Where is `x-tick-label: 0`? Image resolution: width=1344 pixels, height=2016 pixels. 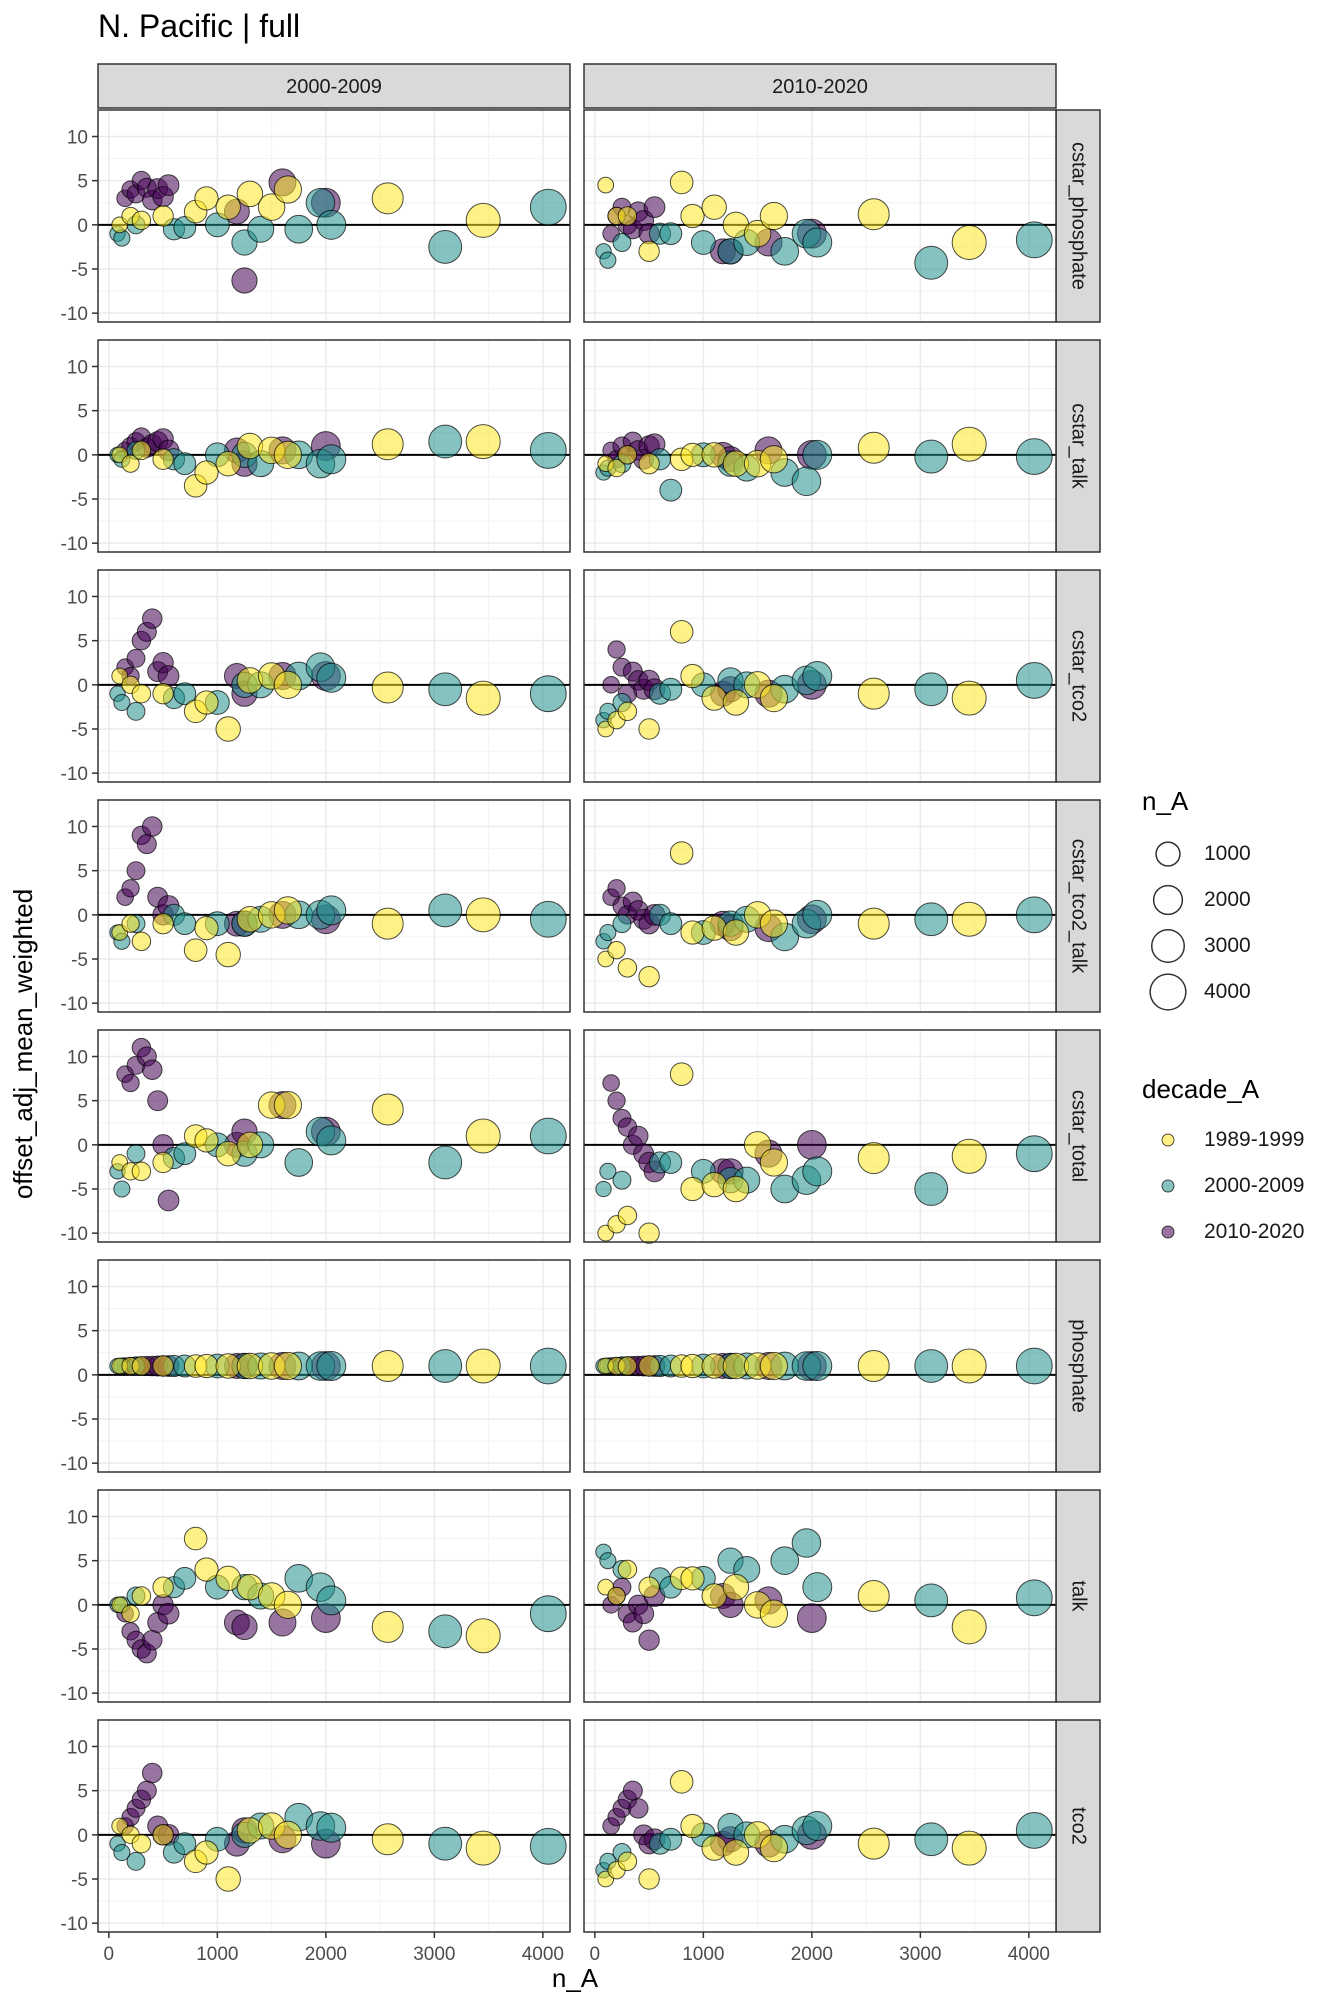 x-tick-label: 0 is located at coordinates (595, 1954).